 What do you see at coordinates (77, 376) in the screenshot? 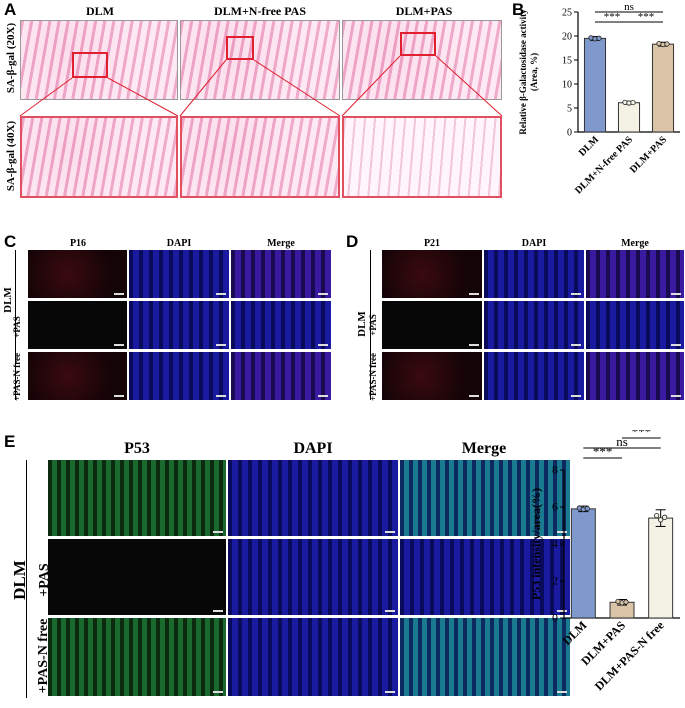
I see `c-p16-nfree` at bounding box center [77, 376].